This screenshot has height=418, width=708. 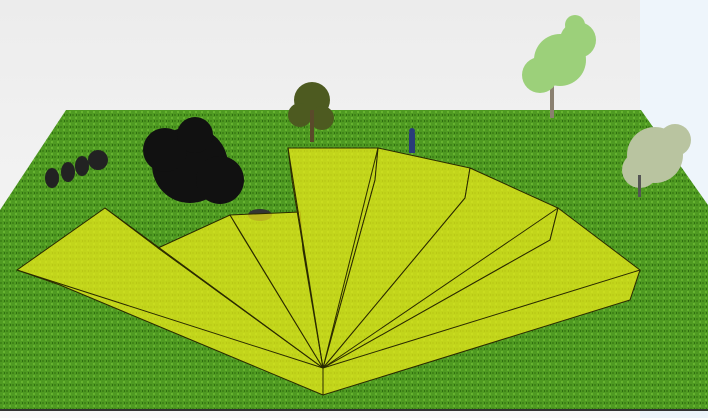 What do you see at coordinates (656, 160) in the screenshot?
I see `pale-tree` at bounding box center [656, 160].